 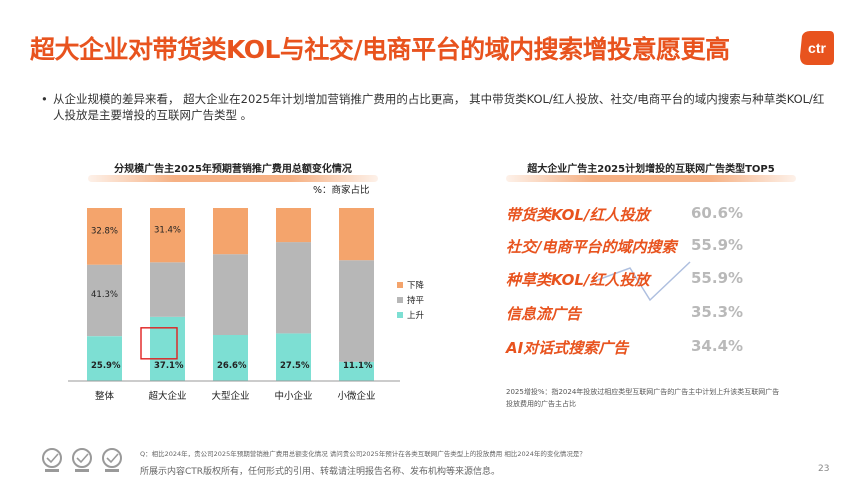 What do you see at coordinates (544, 314) in the screenshot?
I see `top5-label: 信息流广告` at bounding box center [544, 314].